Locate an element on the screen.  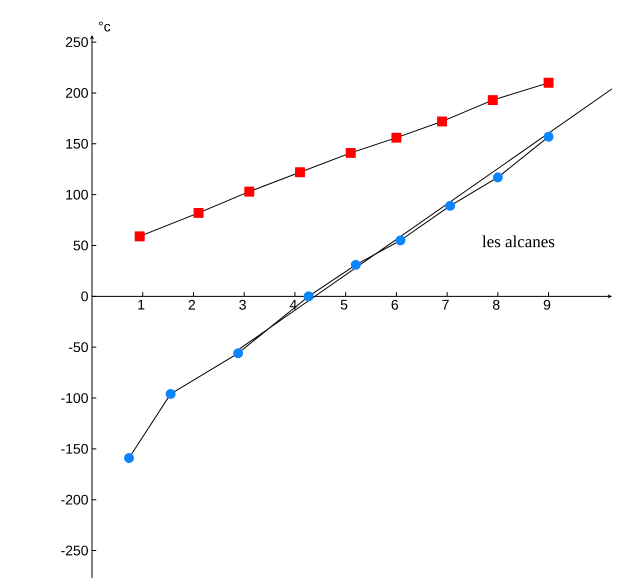
x-tick-label: 9 is located at coordinates (547, 305).